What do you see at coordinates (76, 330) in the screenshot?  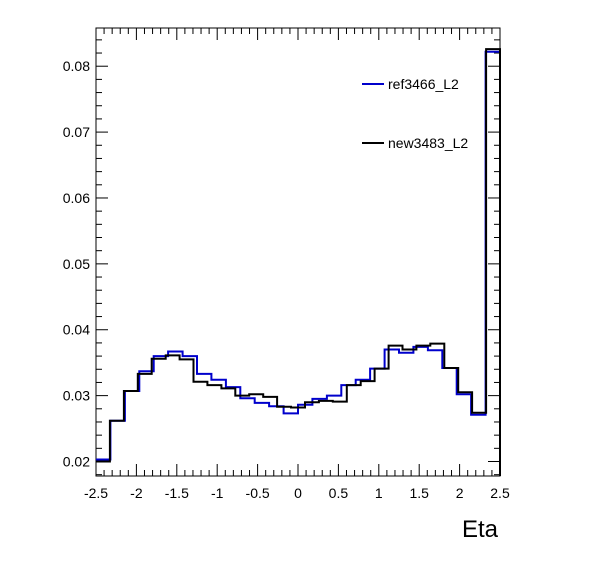 I see `y-tick-label: 0.04` at bounding box center [76, 330].